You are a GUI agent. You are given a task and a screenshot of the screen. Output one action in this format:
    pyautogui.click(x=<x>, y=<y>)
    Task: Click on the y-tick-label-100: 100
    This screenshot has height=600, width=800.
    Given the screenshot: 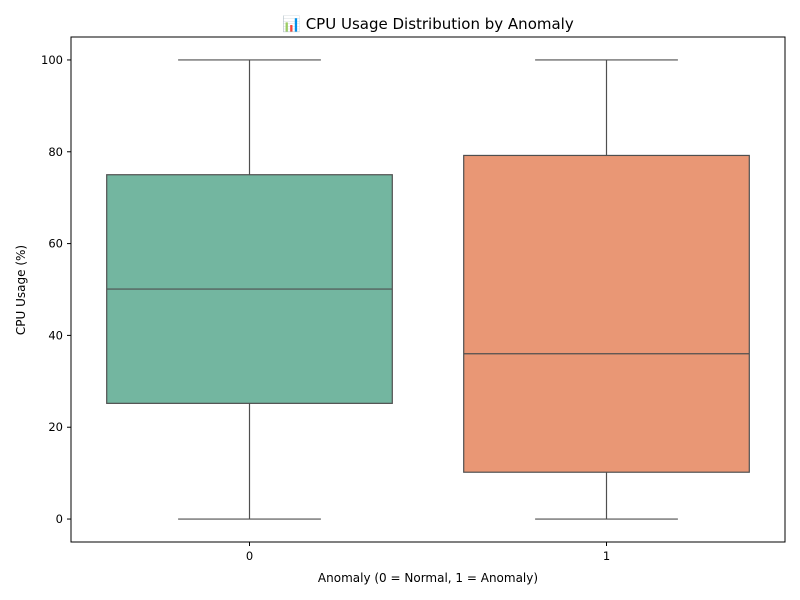 What is the action you would take?
    pyautogui.click(x=52, y=60)
    